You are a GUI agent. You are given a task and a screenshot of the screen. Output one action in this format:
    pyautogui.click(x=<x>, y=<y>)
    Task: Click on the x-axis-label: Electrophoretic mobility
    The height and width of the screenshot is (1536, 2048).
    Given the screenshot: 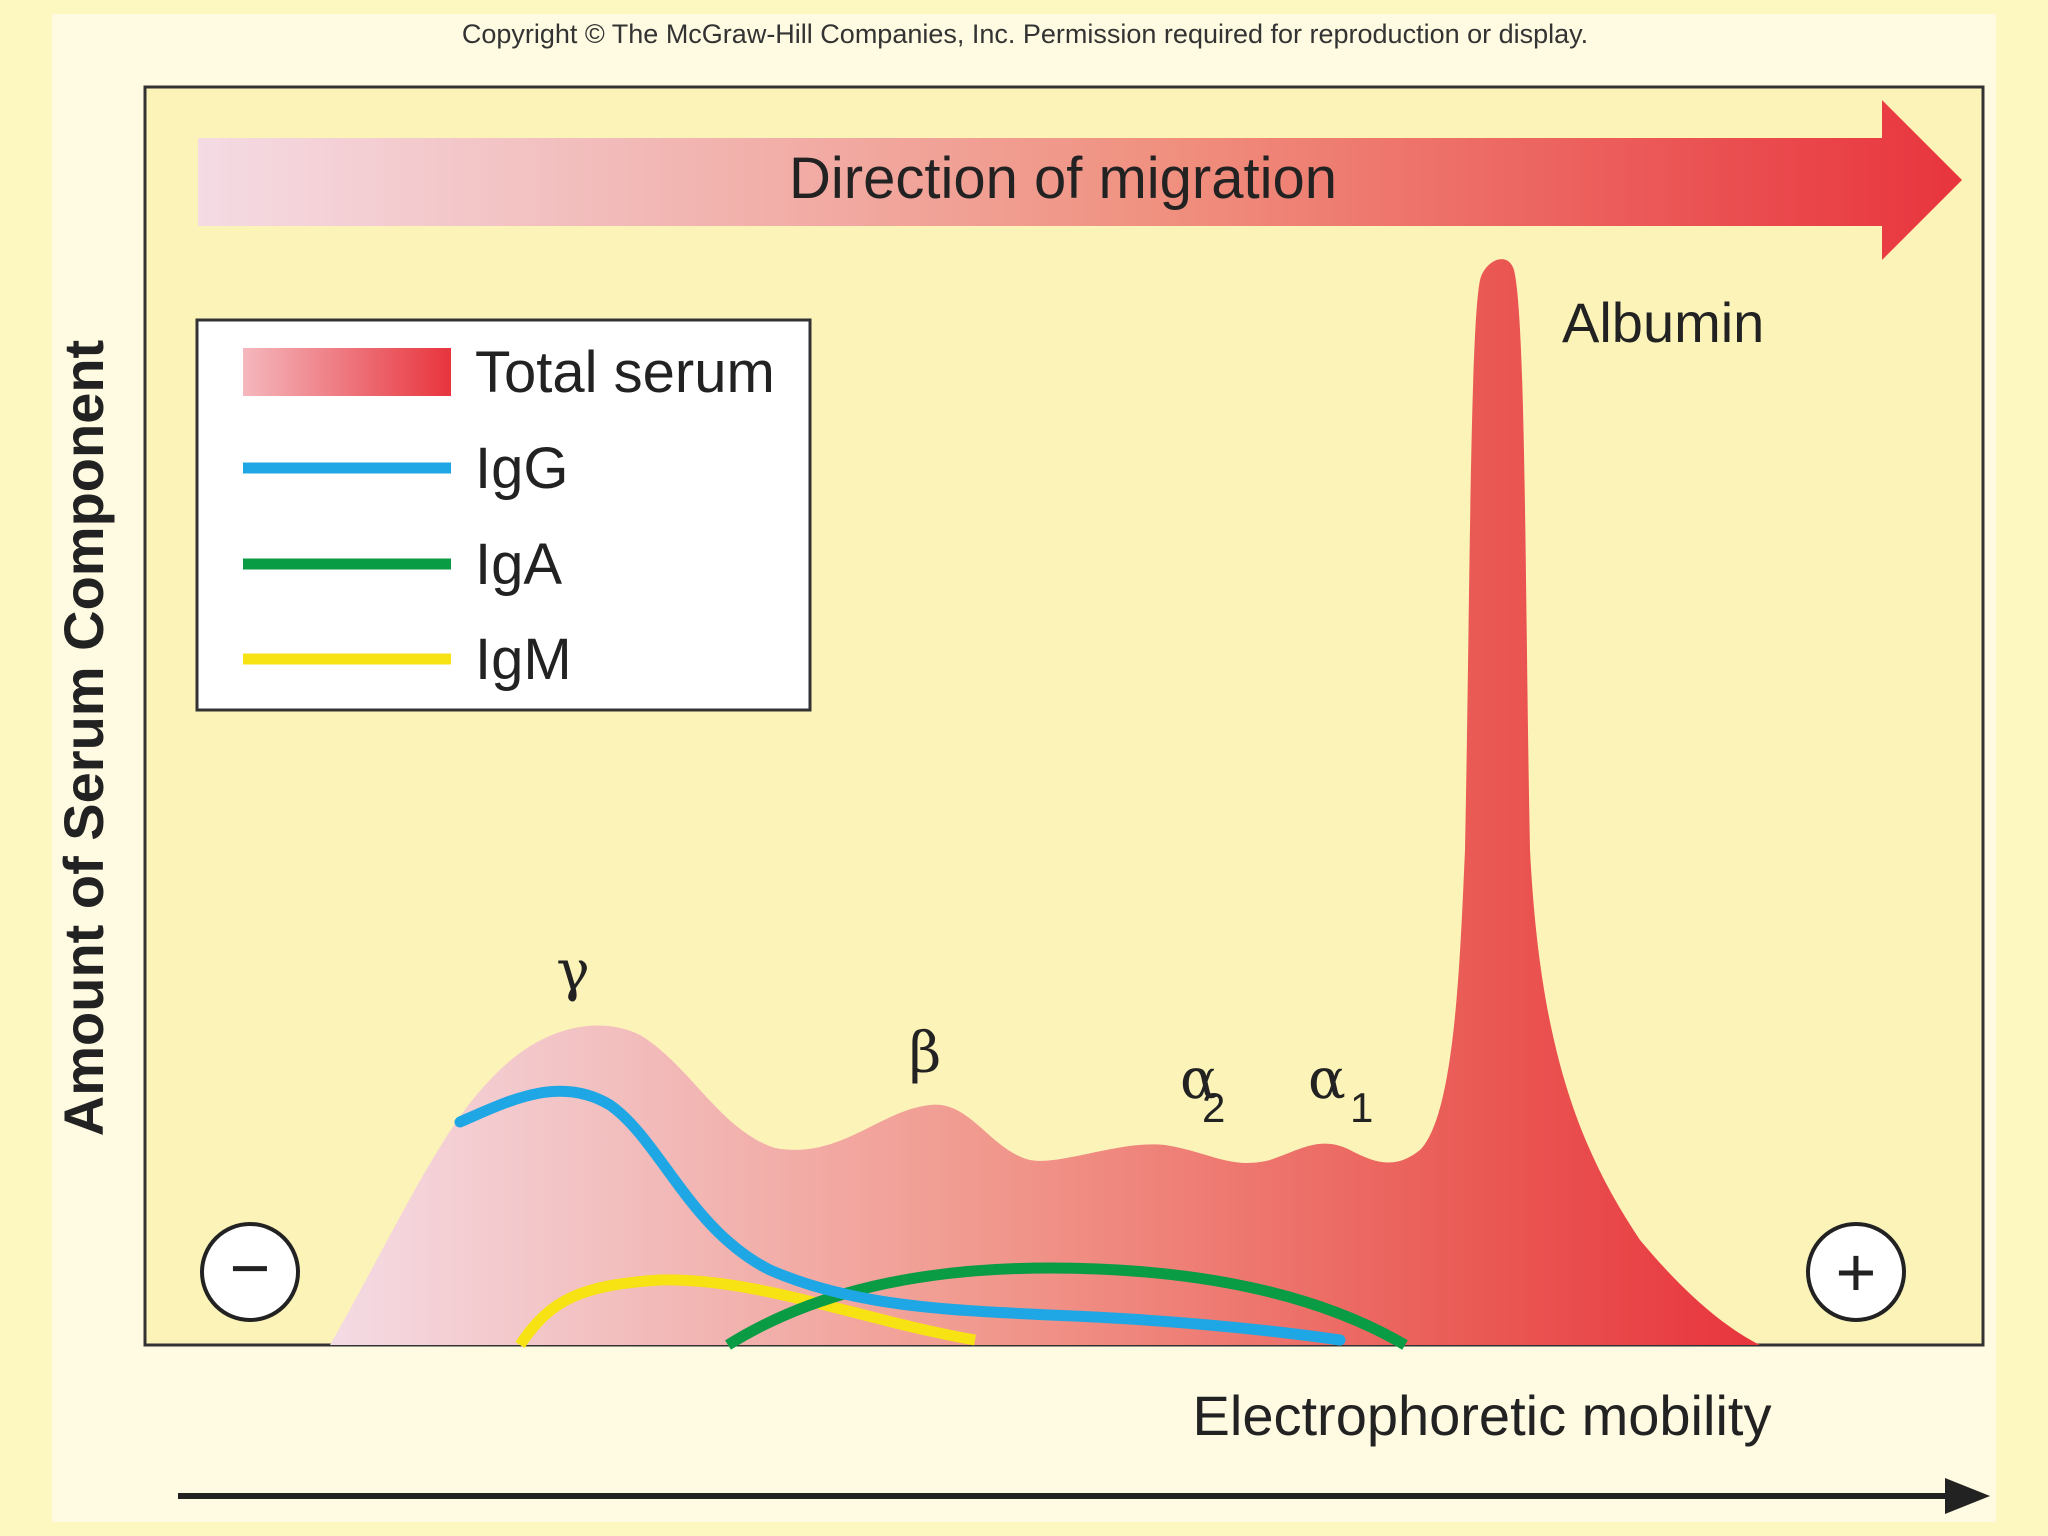 What is the action you would take?
    pyautogui.click(x=1482, y=1415)
    